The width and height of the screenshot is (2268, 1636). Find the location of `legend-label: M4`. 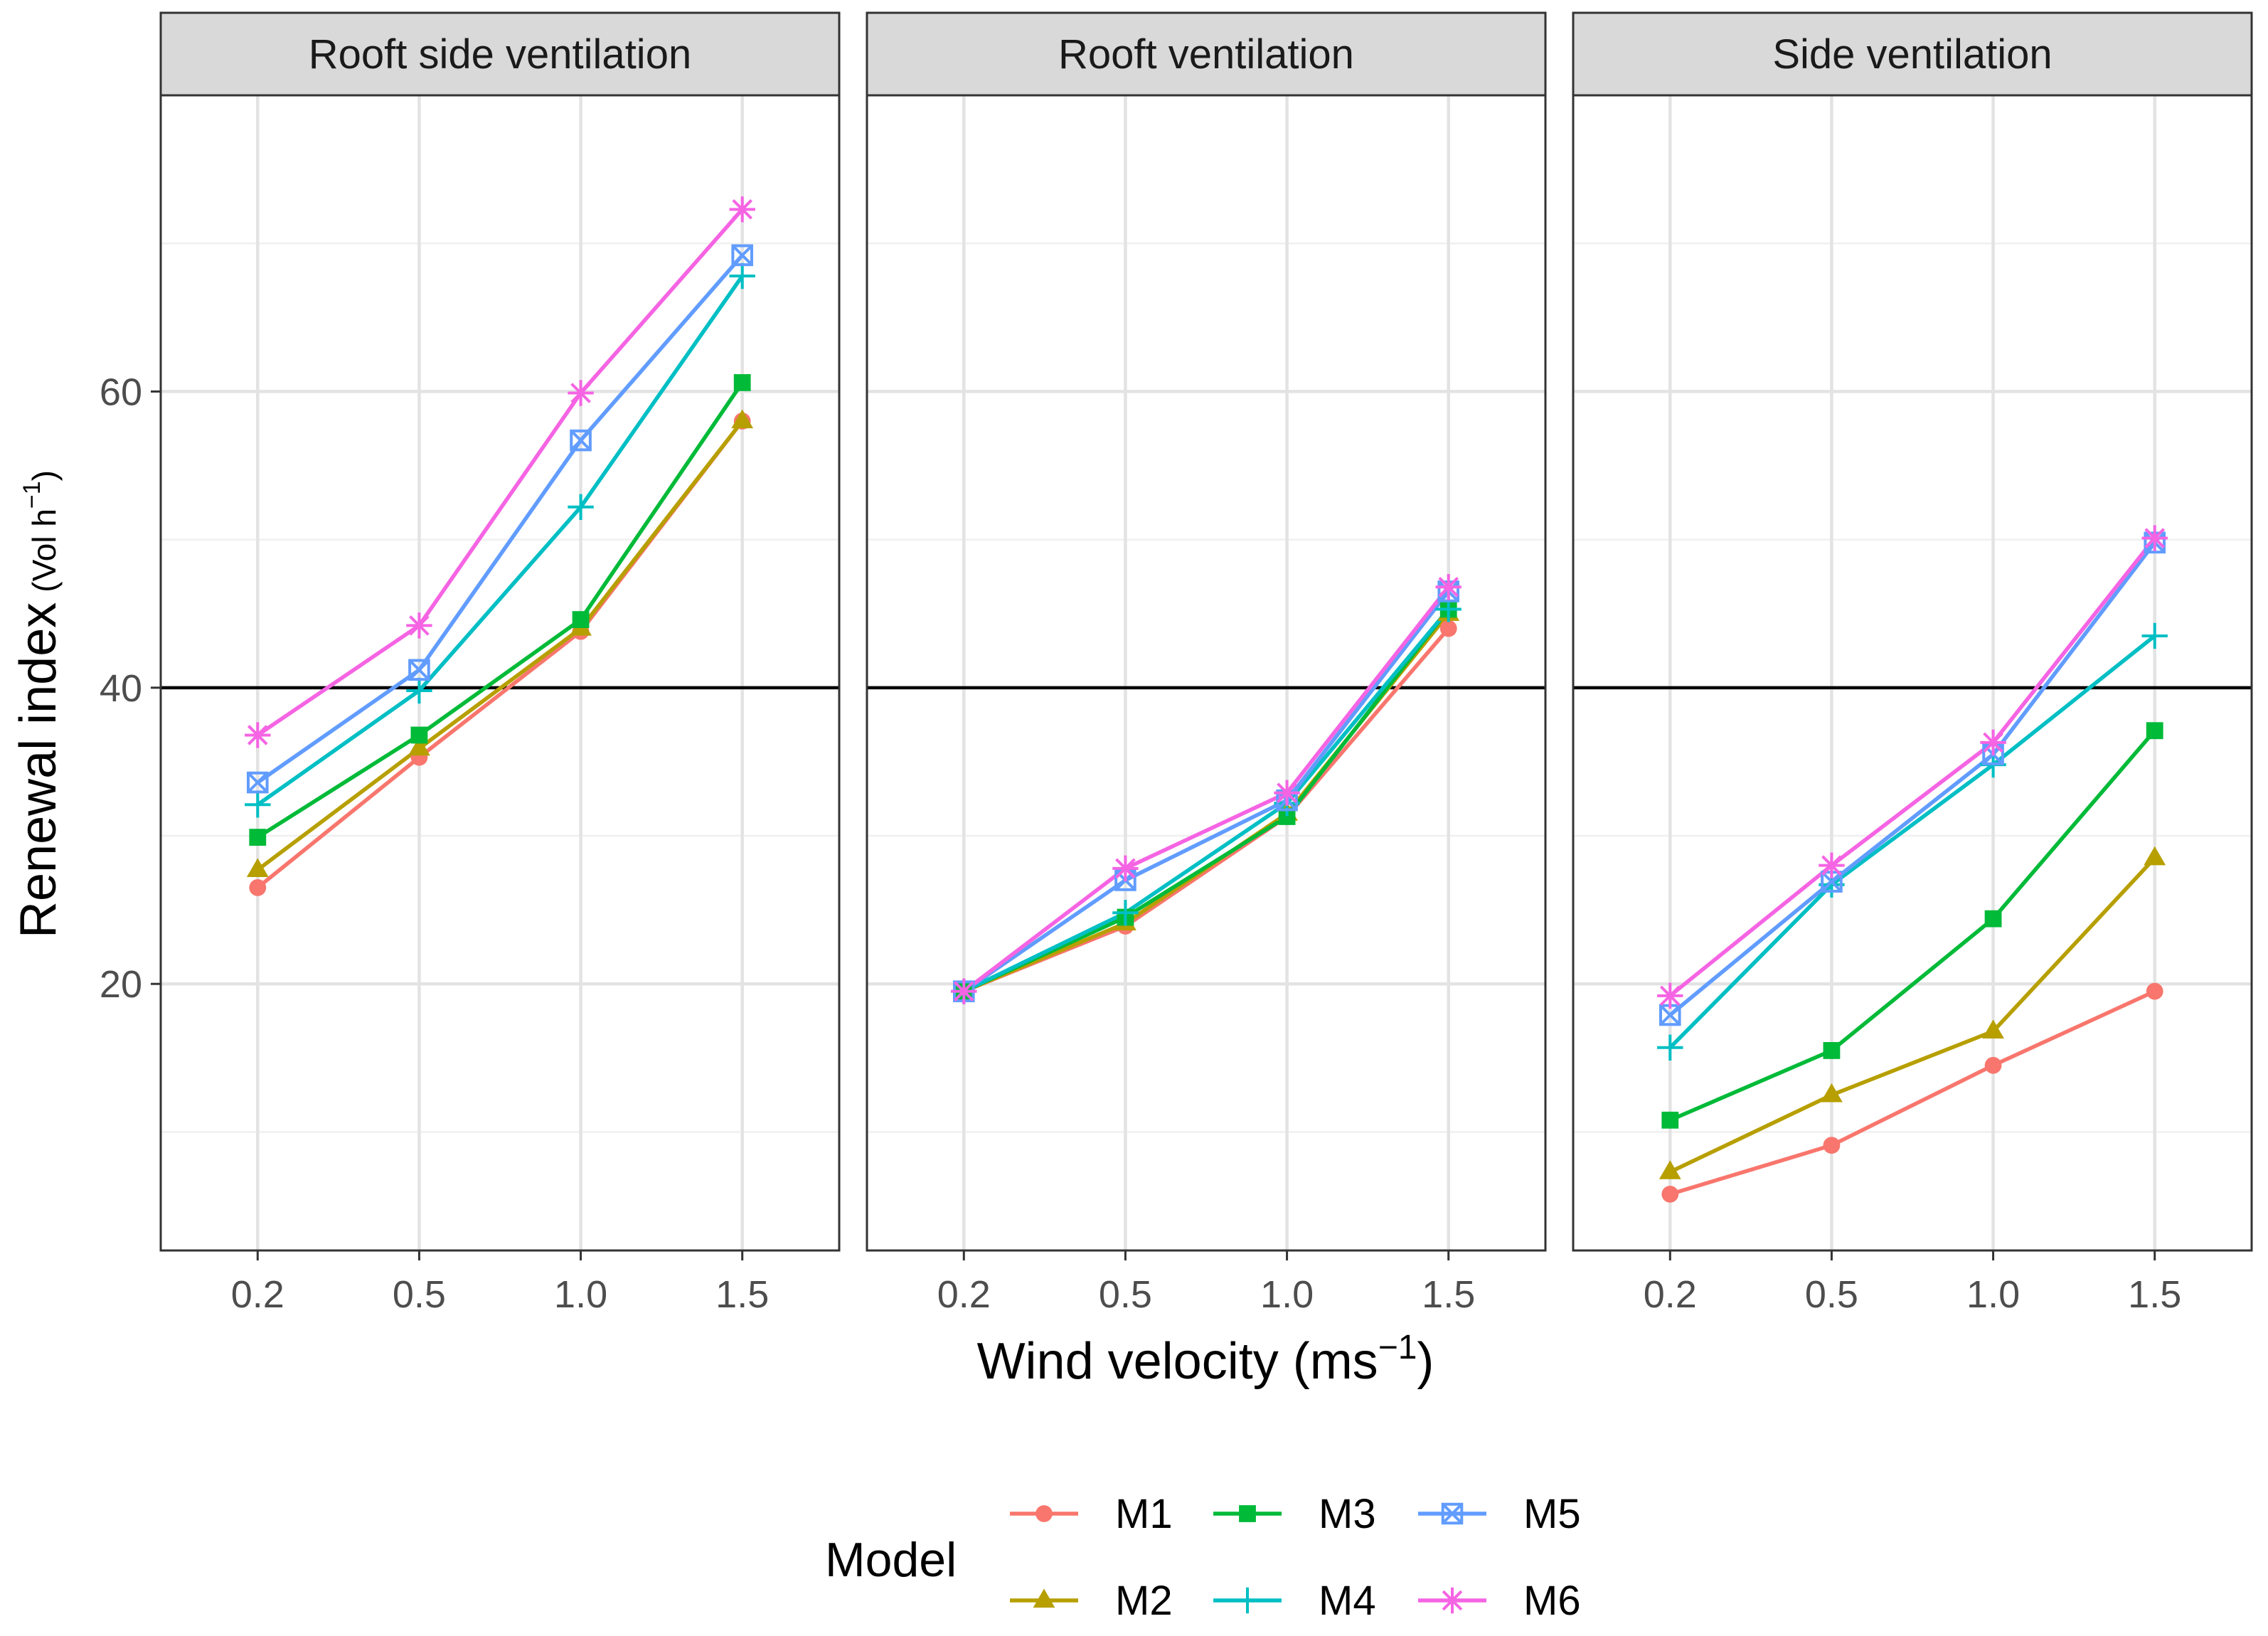

legend-label: M4 is located at coordinates (1347, 1601).